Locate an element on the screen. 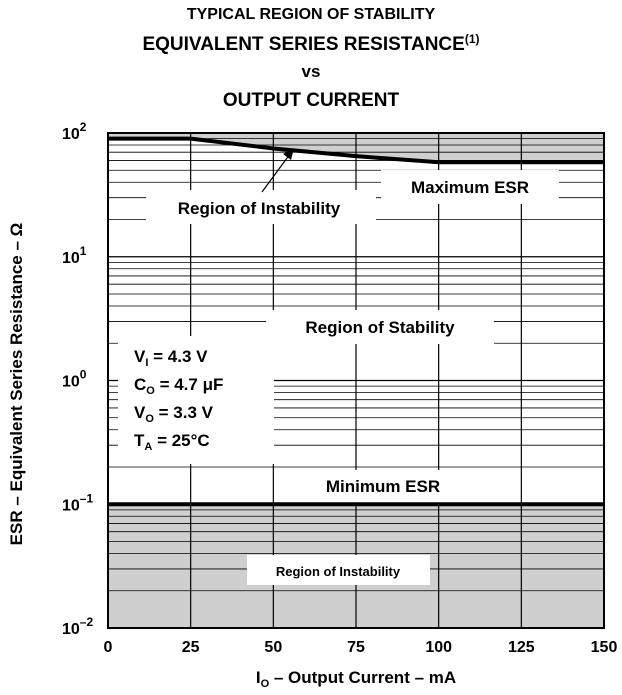  x-axis-text: – Output Current – mA is located at coordinates (362, 677).